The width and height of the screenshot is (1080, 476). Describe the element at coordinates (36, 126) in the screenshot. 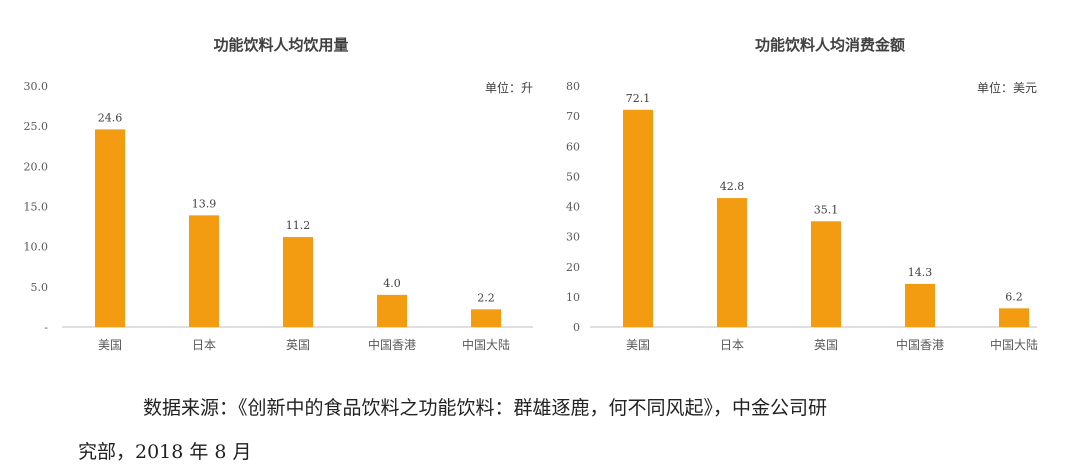

I see `y-tick-label: 25.0` at that location.